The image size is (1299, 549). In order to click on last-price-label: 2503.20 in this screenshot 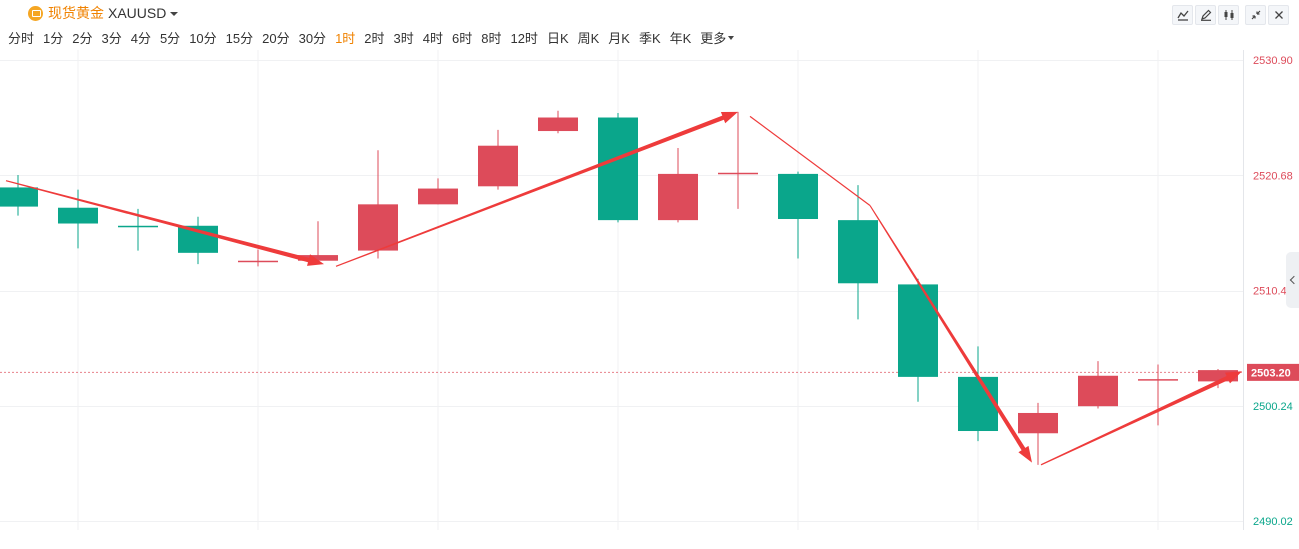, I will do `click(1271, 373)`.